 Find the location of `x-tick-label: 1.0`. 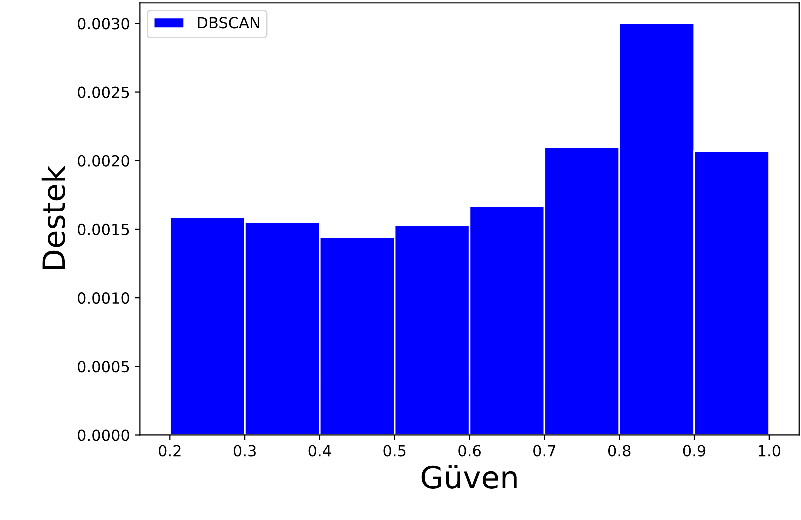

x-tick-label: 1.0 is located at coordinates (769, 451).